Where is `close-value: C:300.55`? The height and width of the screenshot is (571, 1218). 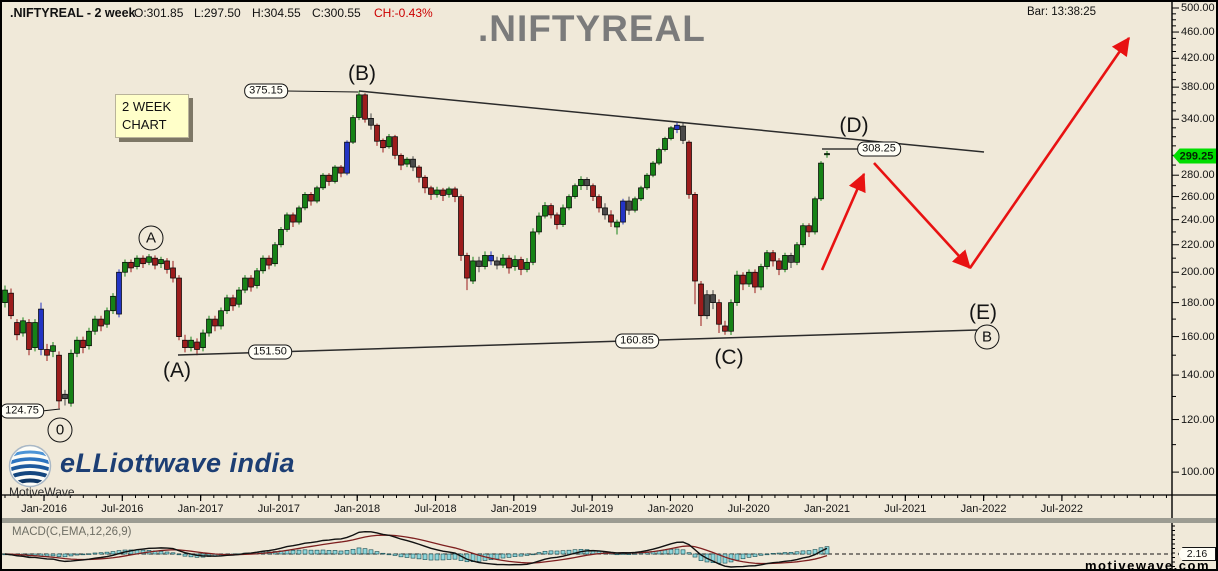
close-value: C:300.55 is located at coordinates (336, 13).